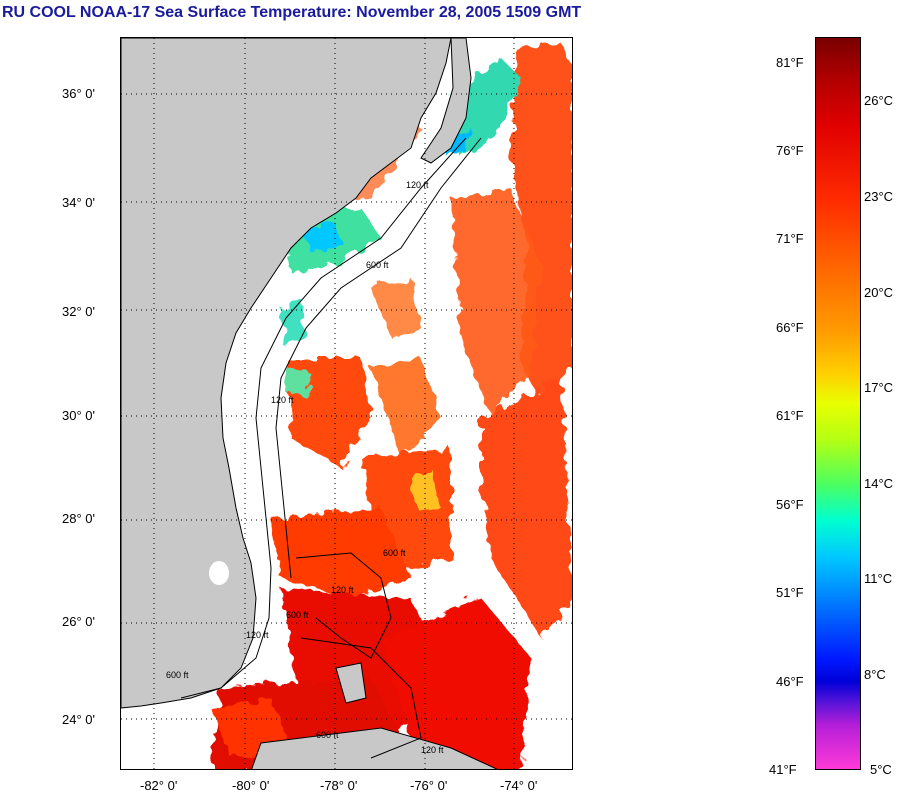  I want to click on colorbar-label-f: 51°F, so click(790, 592).